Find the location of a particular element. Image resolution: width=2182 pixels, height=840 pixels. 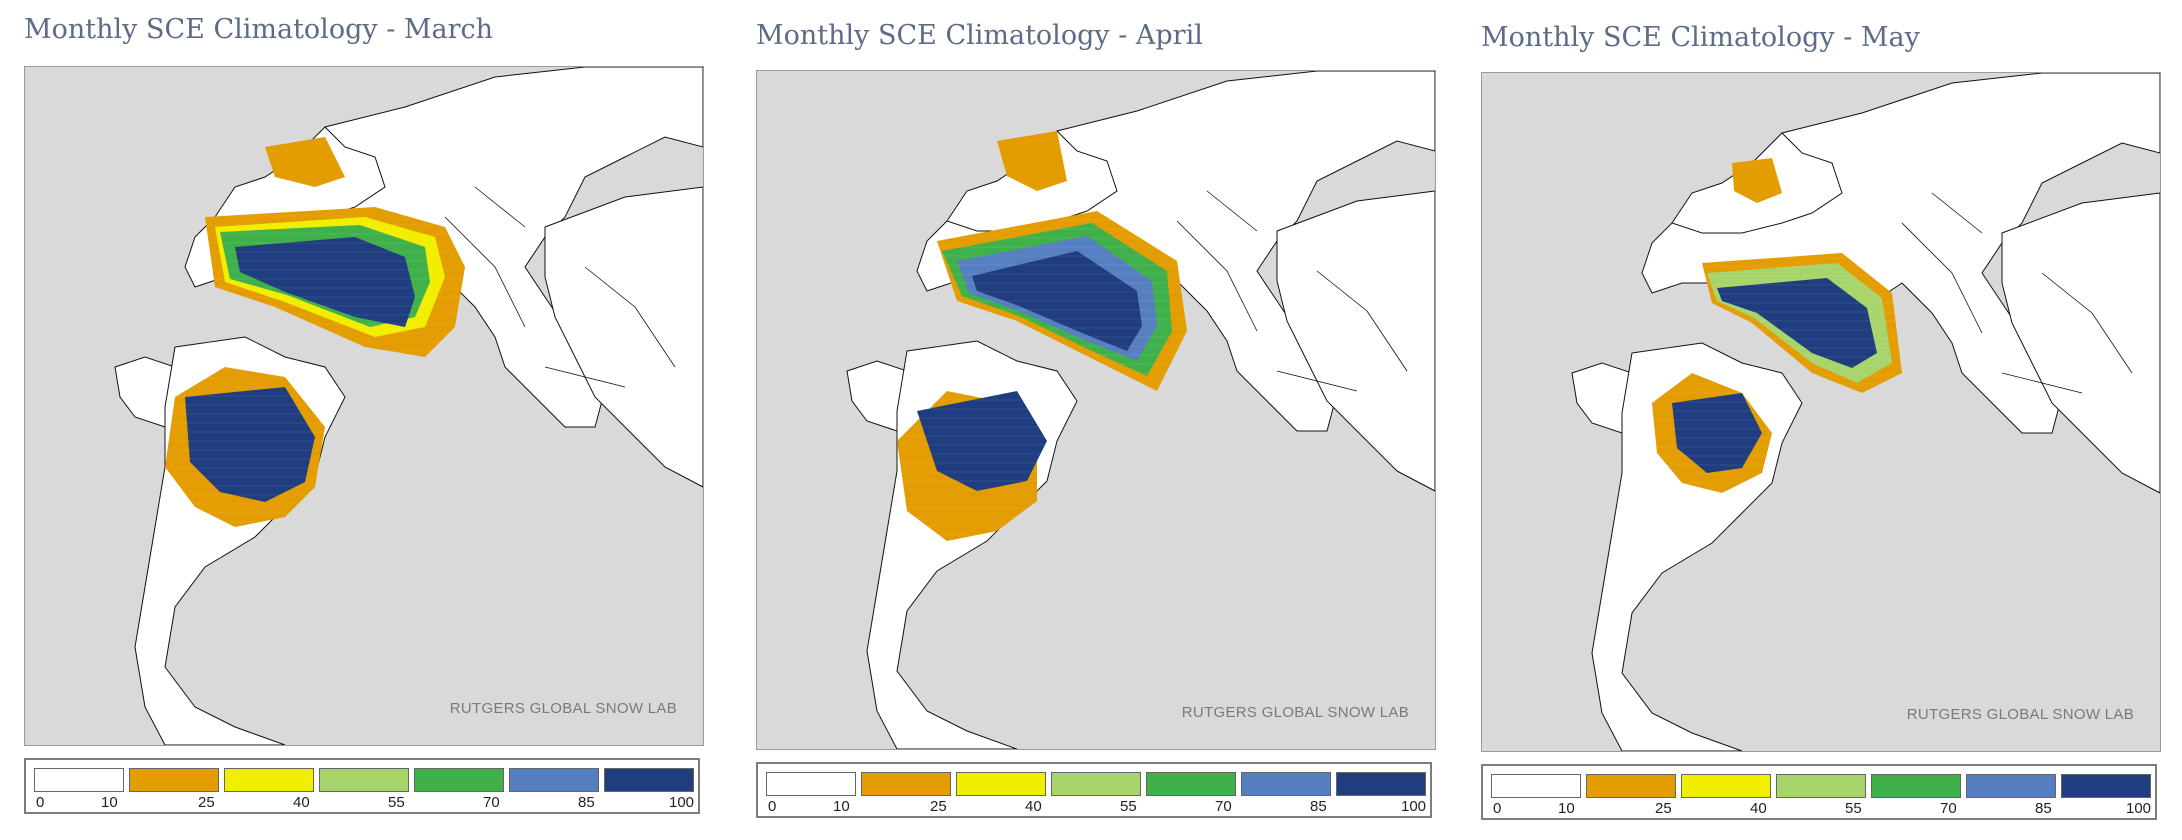

panel-title: Monthly SCE Climatology - May is located at coordinates (1700, 37).